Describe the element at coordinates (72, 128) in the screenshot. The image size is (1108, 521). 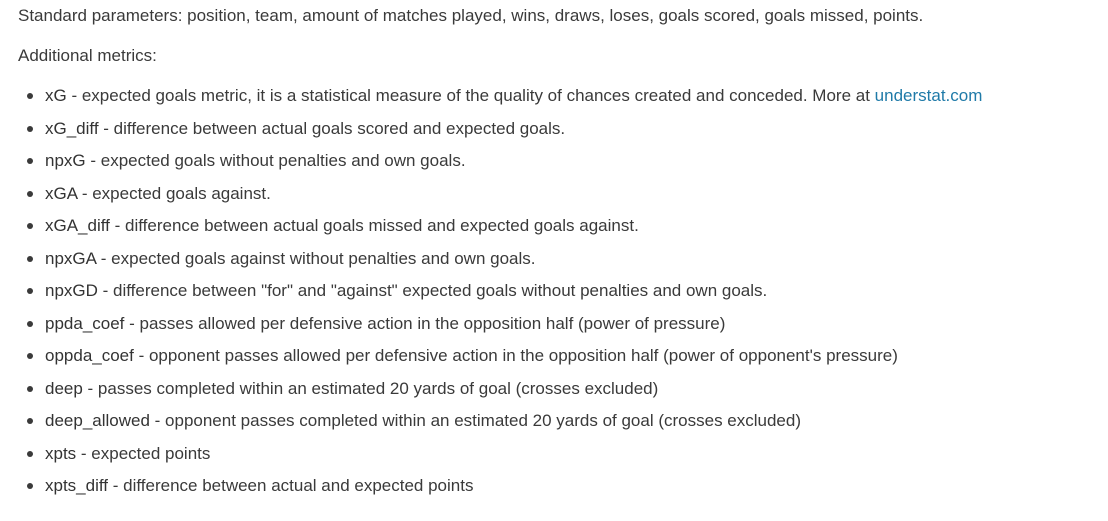
I see `metric-term: xG_diff` at that location.